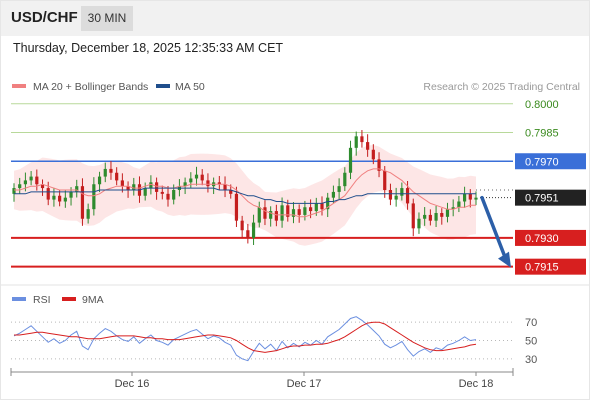 This screenshot has height=400, width=590. What do you see at coordinates (542, 105) in the screenshot?
I see `level-label-0.8000: 0.8000` at bounding box center [542, 105].